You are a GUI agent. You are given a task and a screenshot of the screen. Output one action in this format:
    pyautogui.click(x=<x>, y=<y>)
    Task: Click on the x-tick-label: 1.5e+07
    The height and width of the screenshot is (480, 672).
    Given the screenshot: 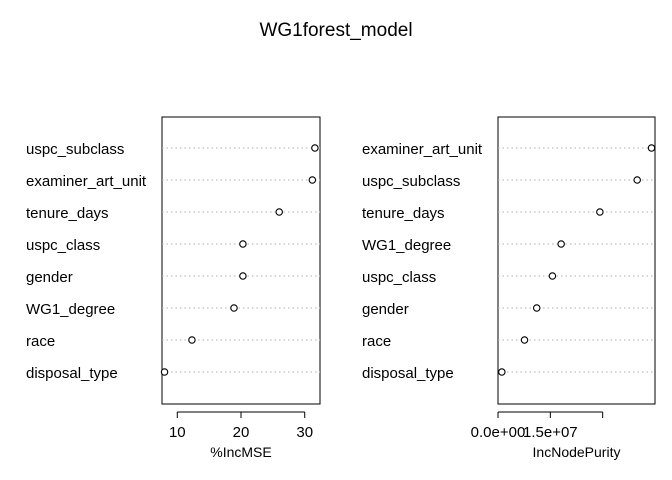 What is the action you would take?
    pyautogui.click(x=550, y=432)
    